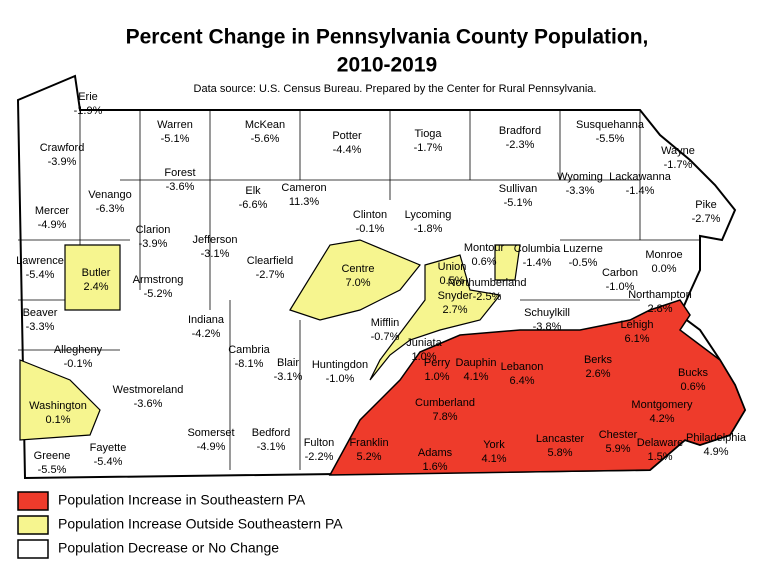  I want to click on county-change: -1.9%, so click(88, 111).